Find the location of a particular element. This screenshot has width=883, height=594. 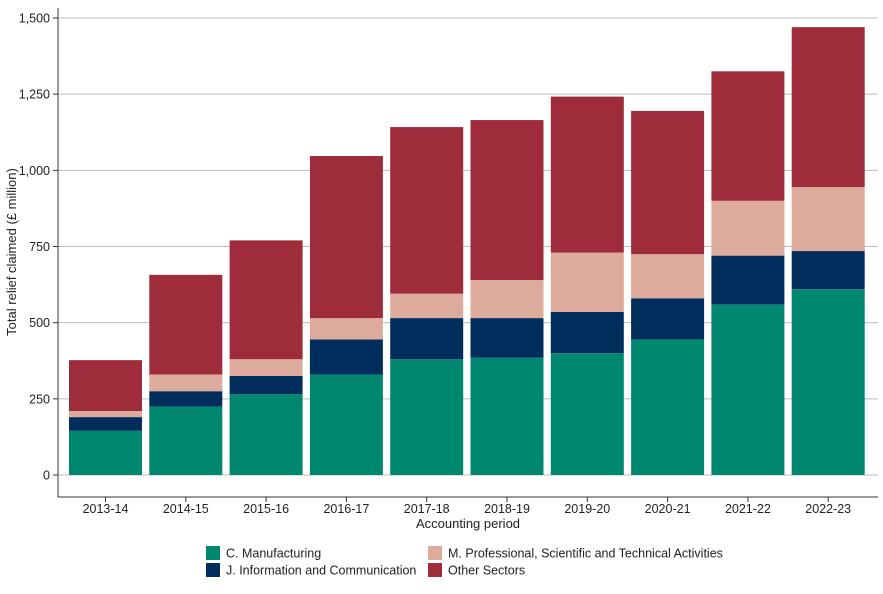

x-axis-title: Accounting period is located at coordinates (468, 523).